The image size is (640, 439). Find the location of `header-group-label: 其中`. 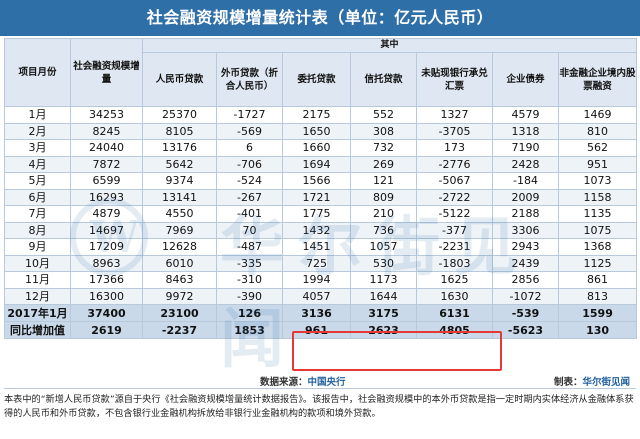

header-group-label: 其中 is located at coordinates (389, 45).